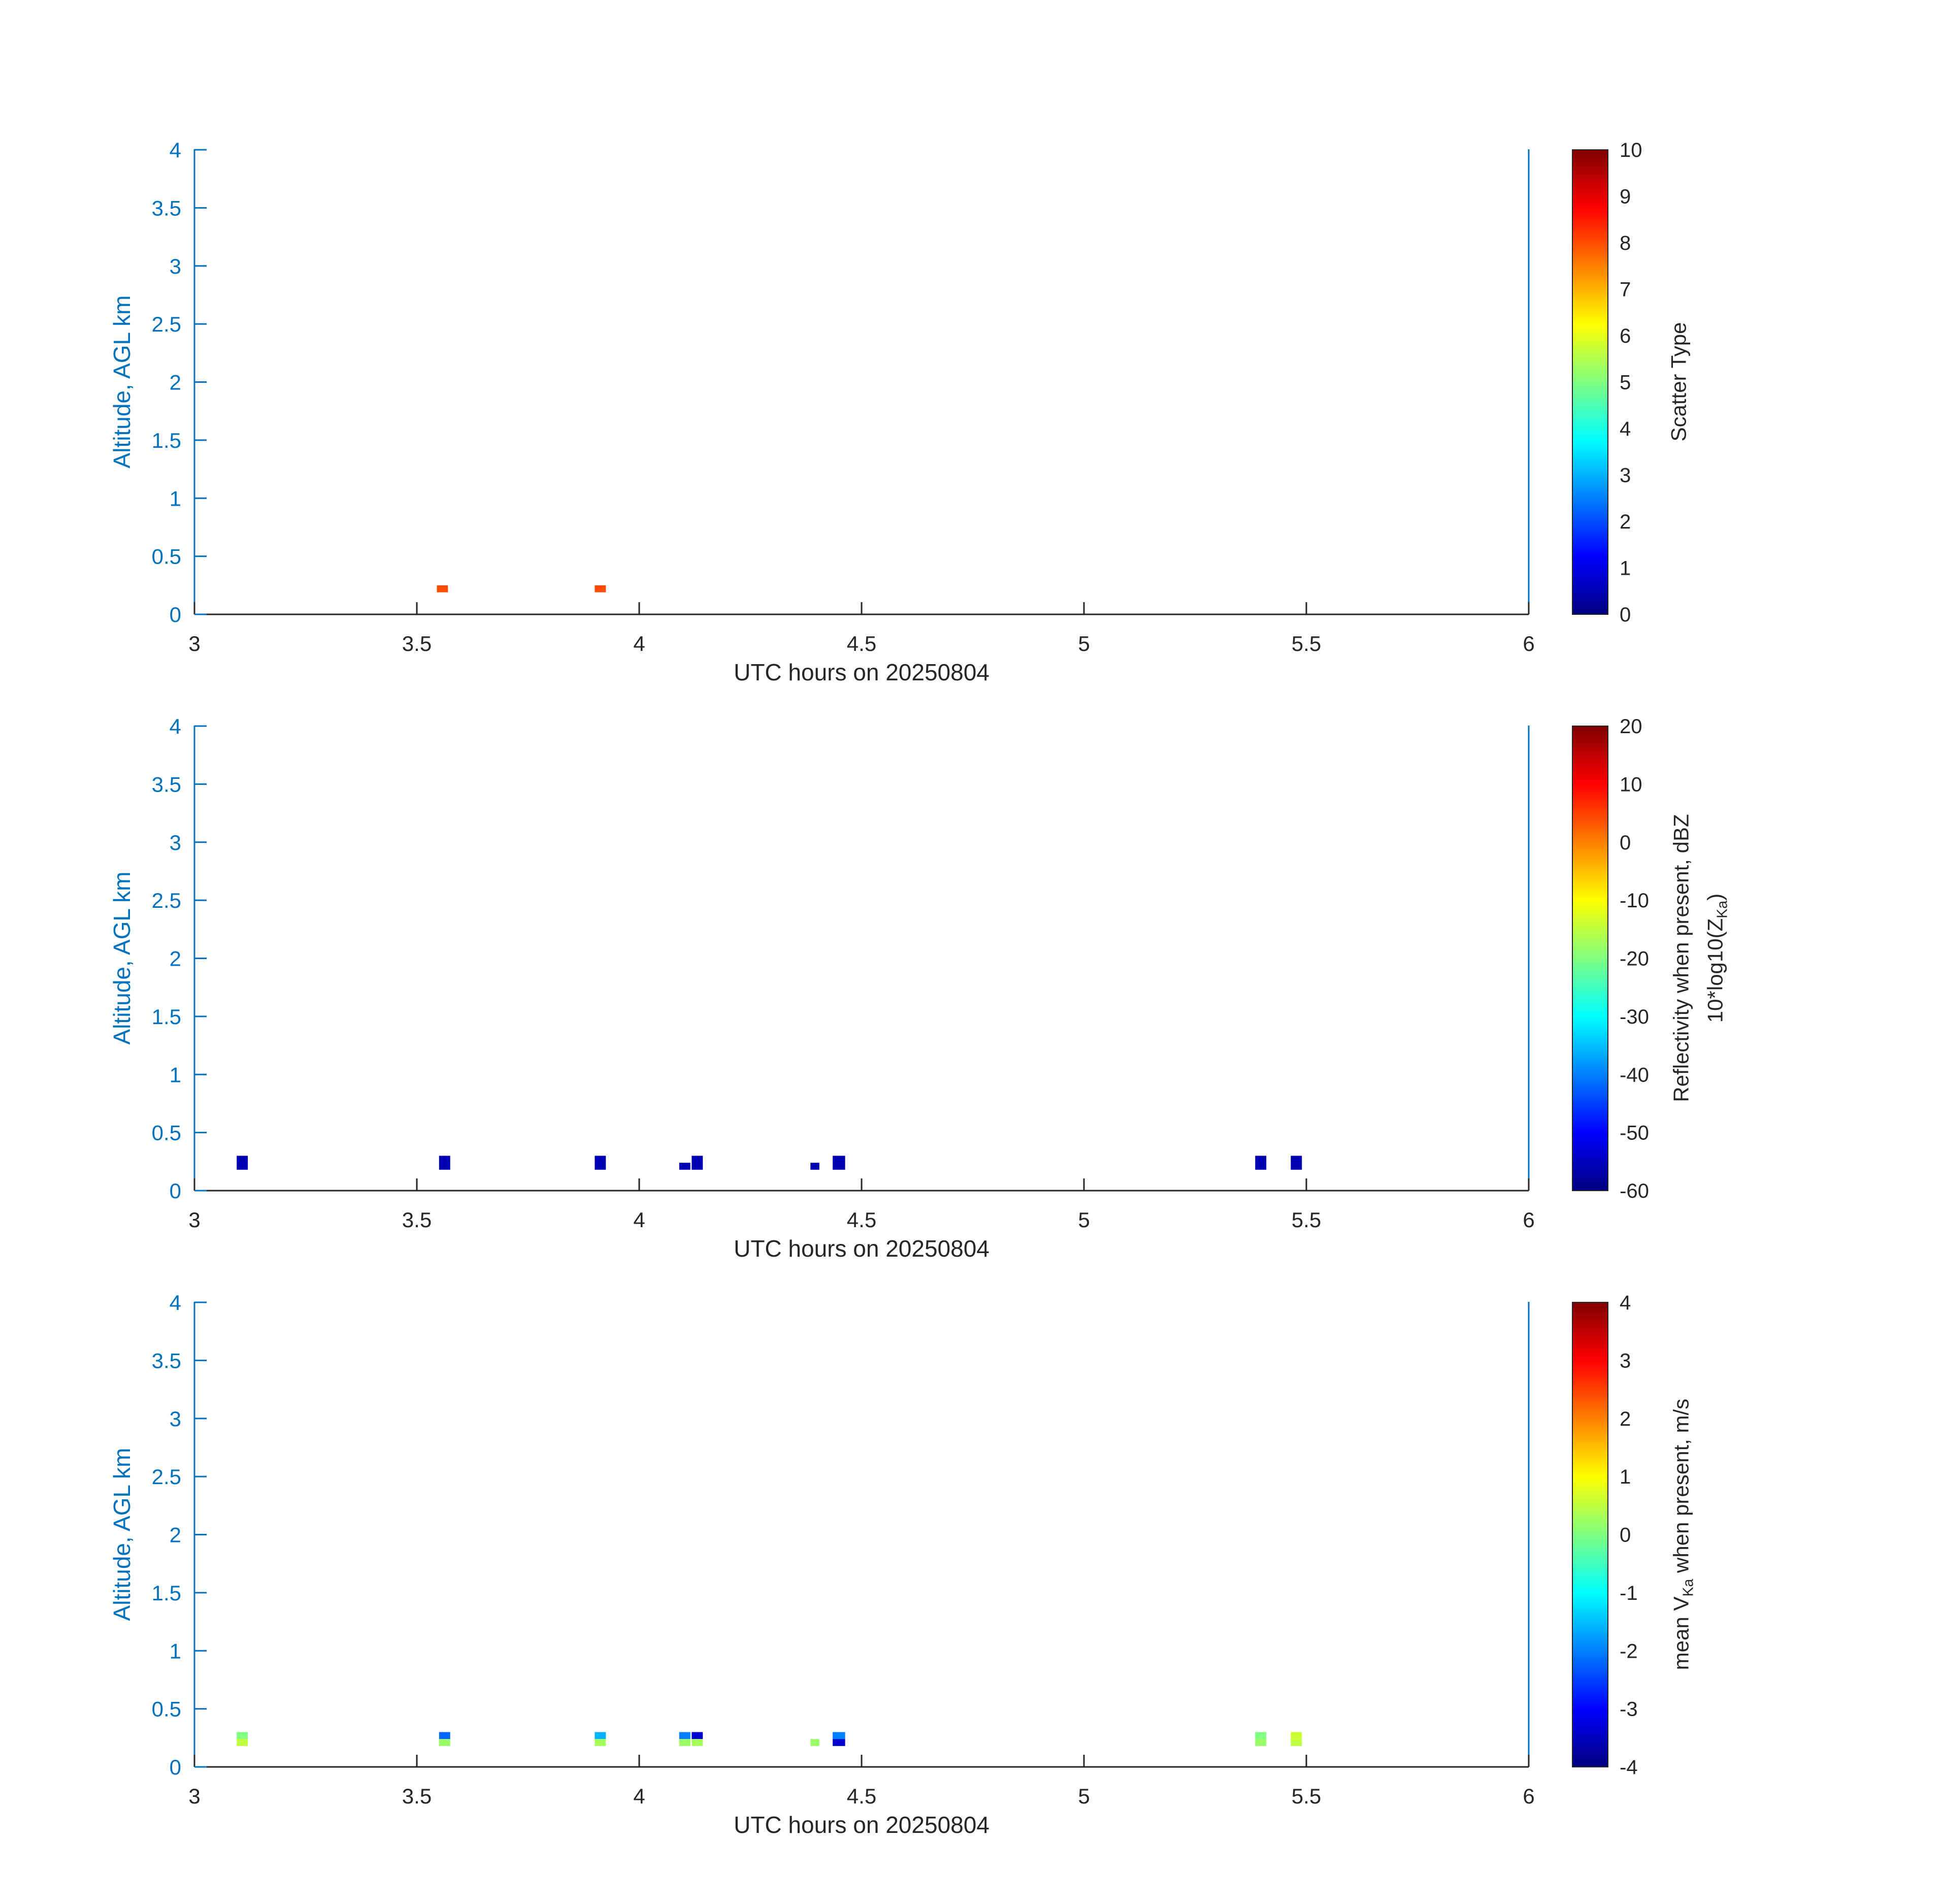 The width and height of the screenshot is (1942, 1904). I want to click on colorbar-title: Scatter Type, so click(1680, 382).